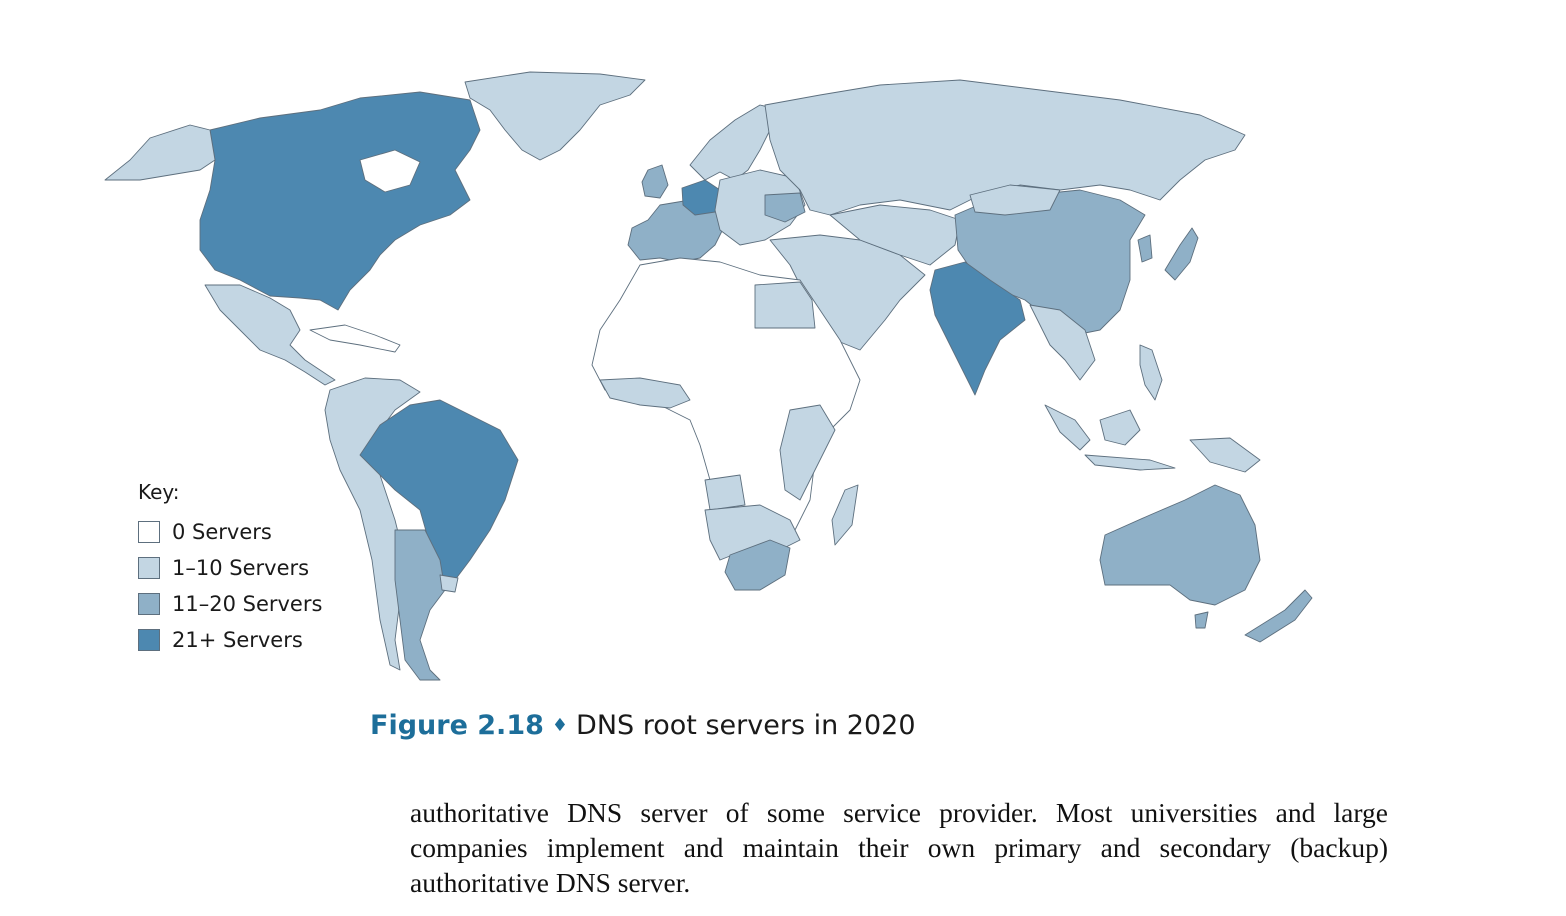  Describe the element at coordinates (1278, 616) in the screenshot. I see `region-new-zealand` at that location.